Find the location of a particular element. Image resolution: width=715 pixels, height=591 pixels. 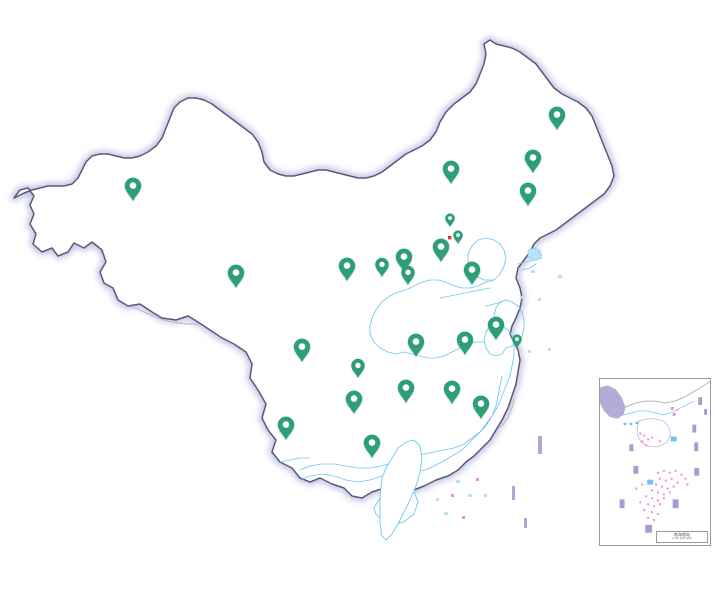

location-pin-nanjing: 南京 is located at coordinates (496, 328).